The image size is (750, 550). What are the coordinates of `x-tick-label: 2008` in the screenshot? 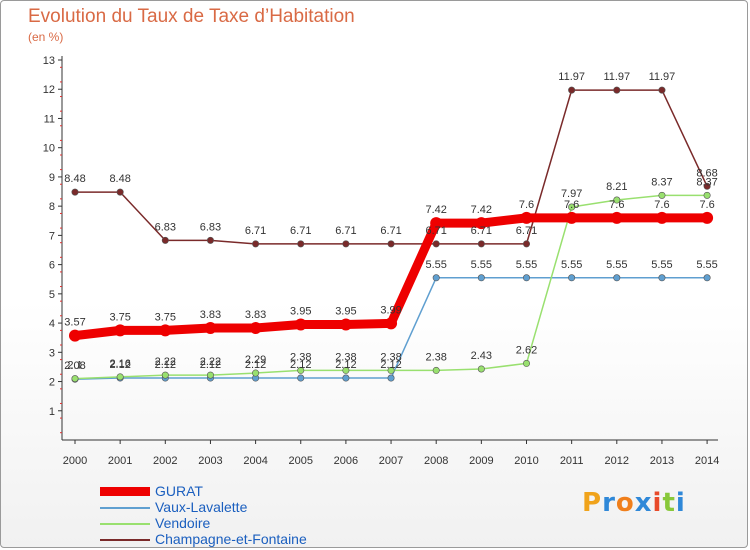 It's located at (436, 461).